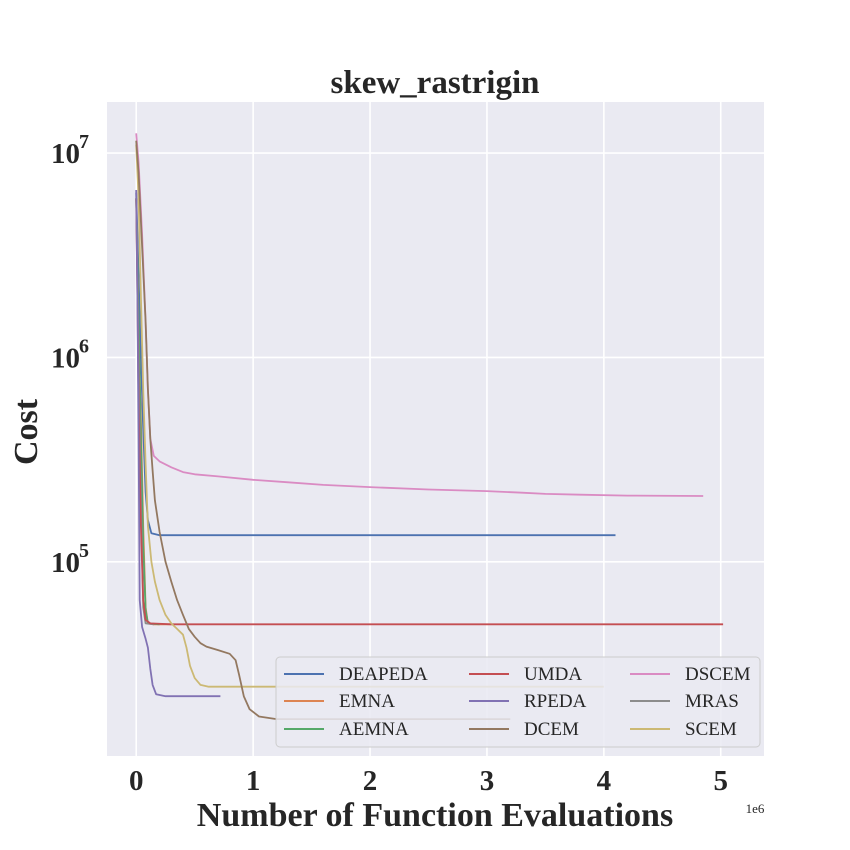  What do you see at coordinates (718, 674) in the screenshot?
I see `legend-label-dscem: DSCEM` at bounding box center [718, 674].